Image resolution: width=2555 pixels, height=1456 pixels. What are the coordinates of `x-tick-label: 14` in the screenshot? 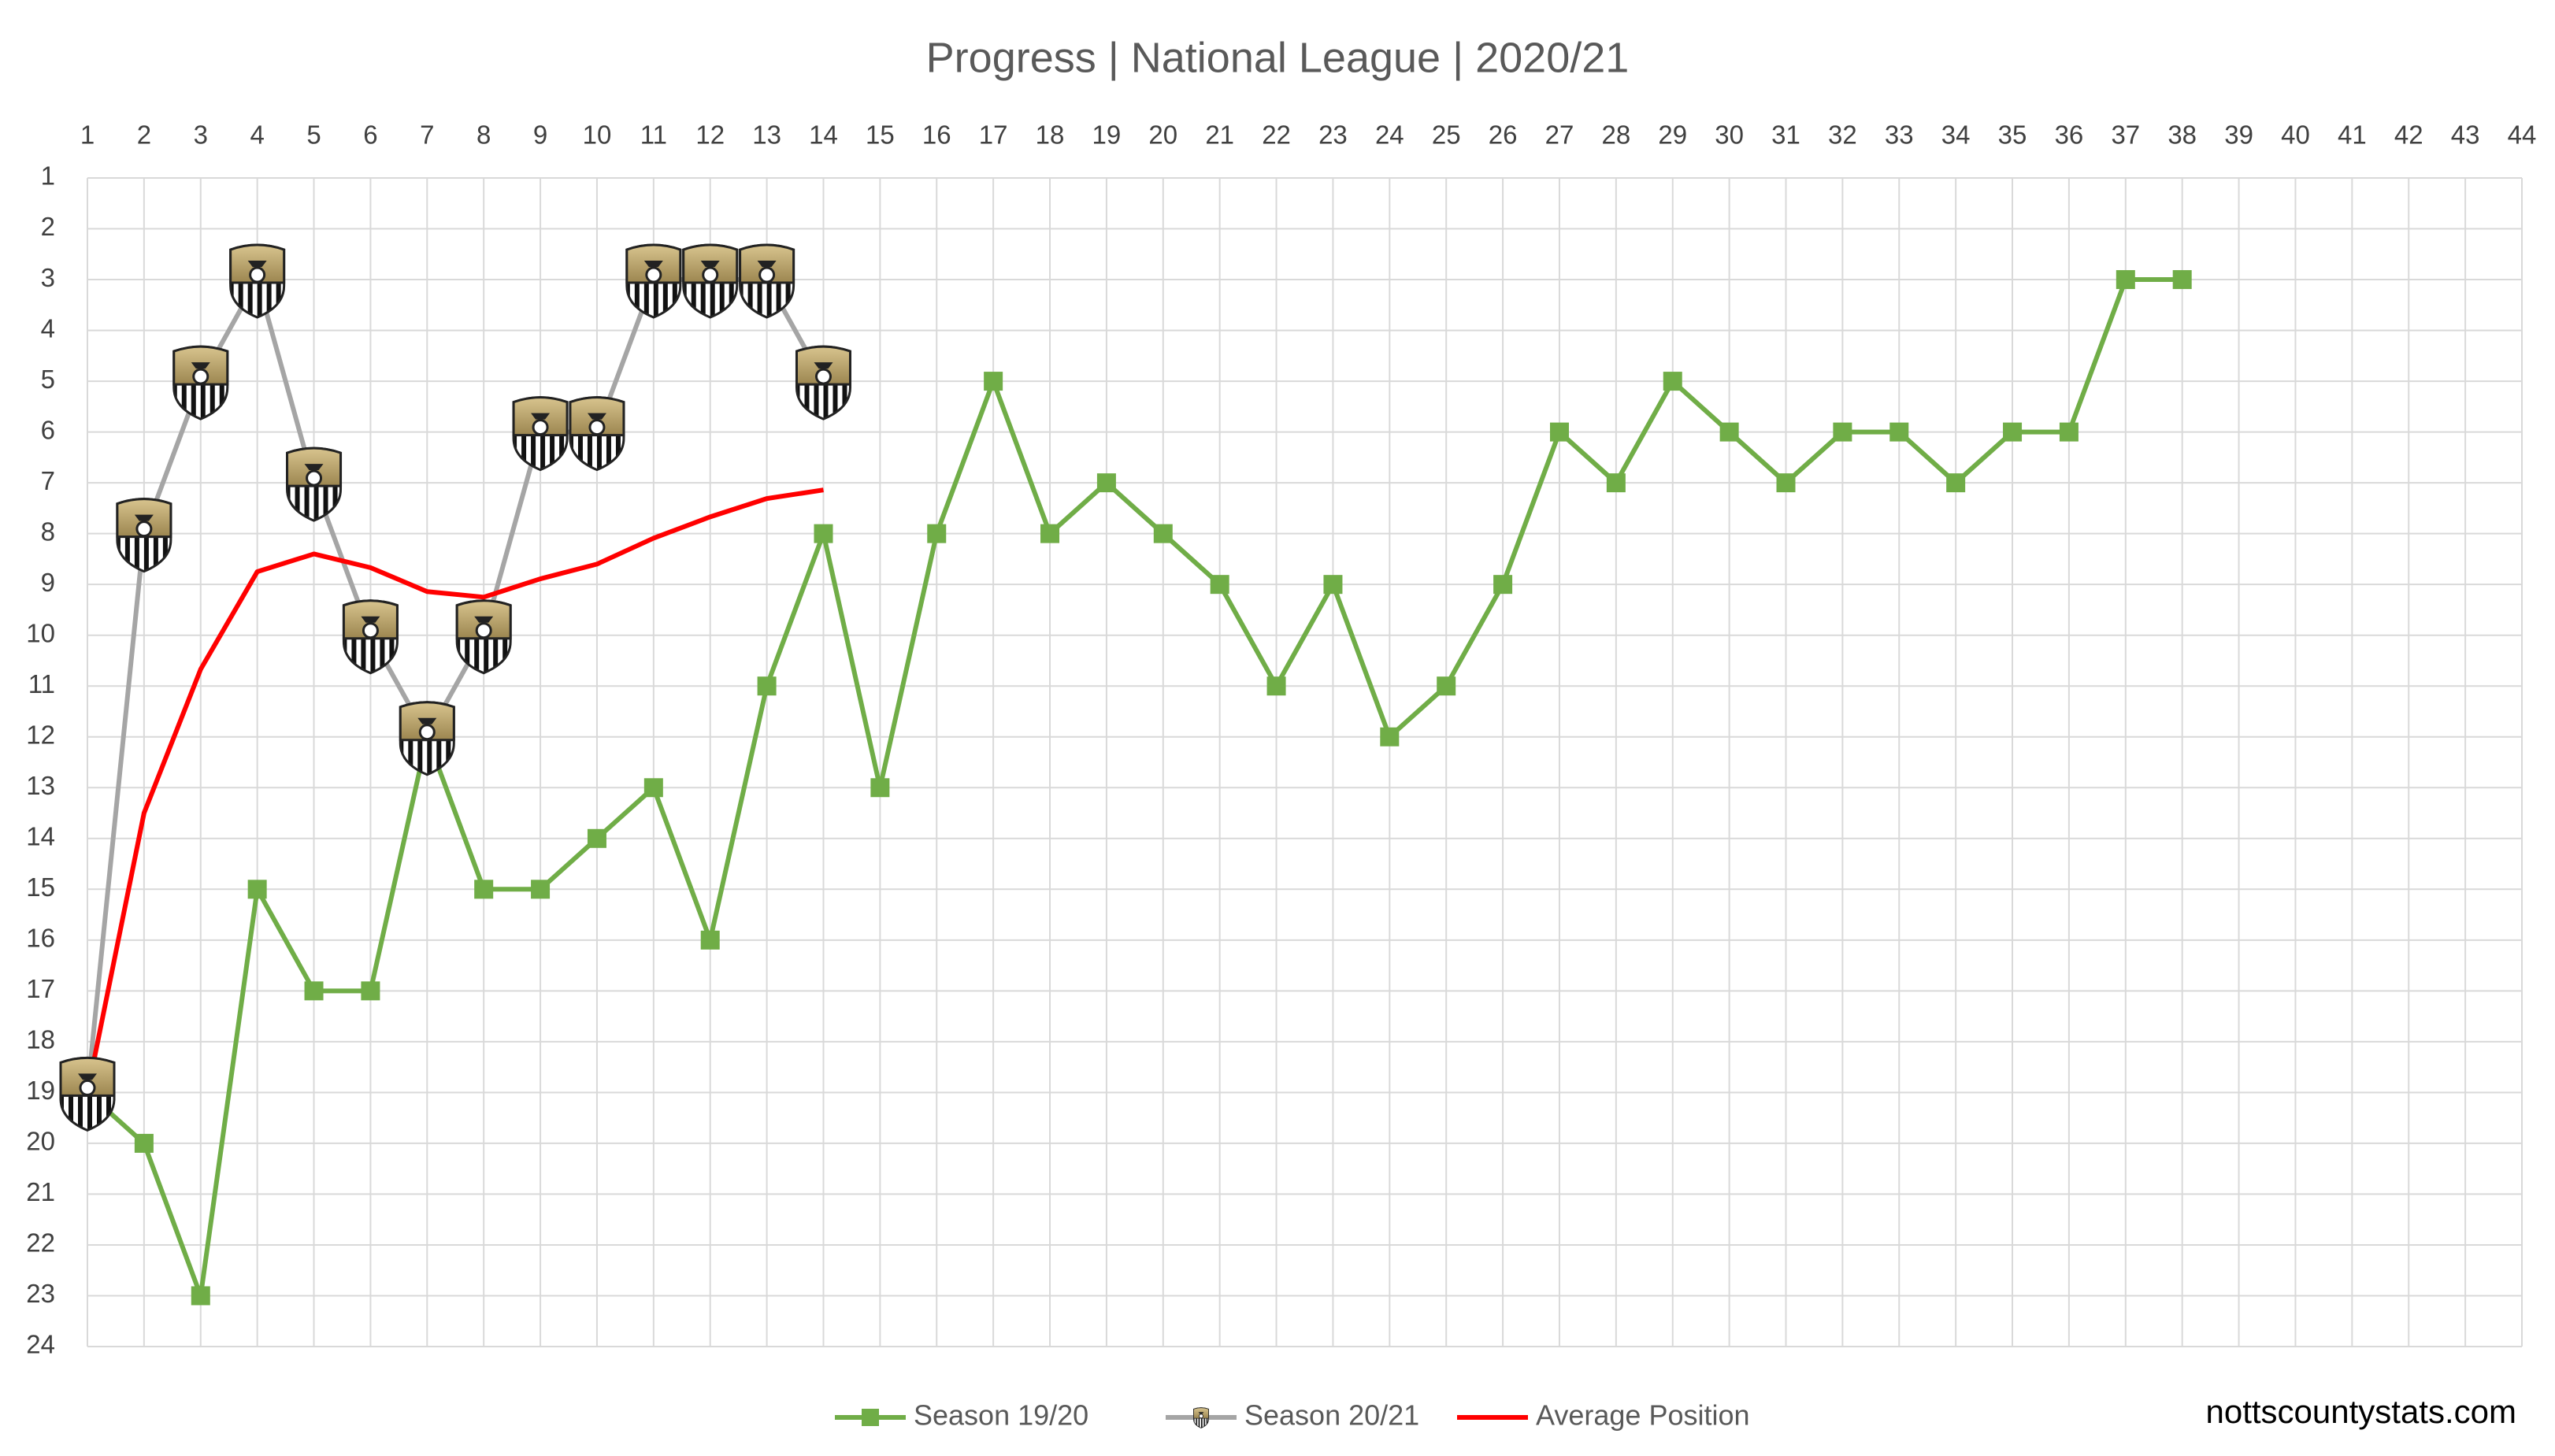 It's located at (823, 135).